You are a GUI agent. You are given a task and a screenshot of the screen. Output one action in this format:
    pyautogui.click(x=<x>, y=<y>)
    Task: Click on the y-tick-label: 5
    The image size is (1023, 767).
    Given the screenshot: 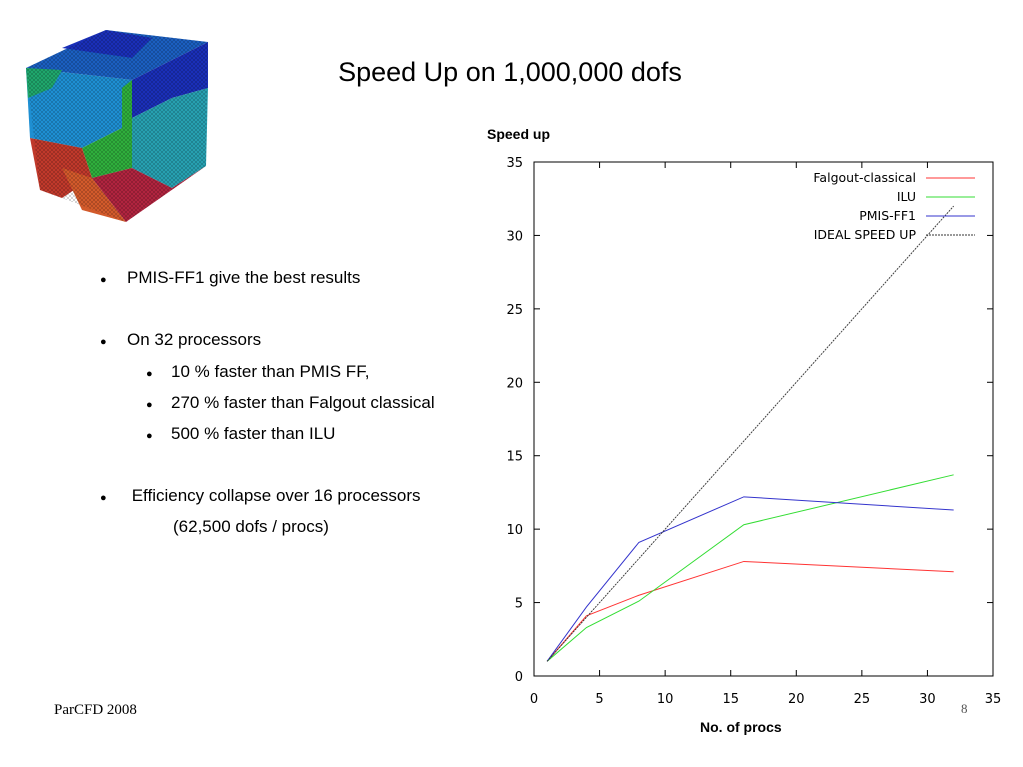 What is the action you would take?
    pyautogui.click(x=519, y=604)
    